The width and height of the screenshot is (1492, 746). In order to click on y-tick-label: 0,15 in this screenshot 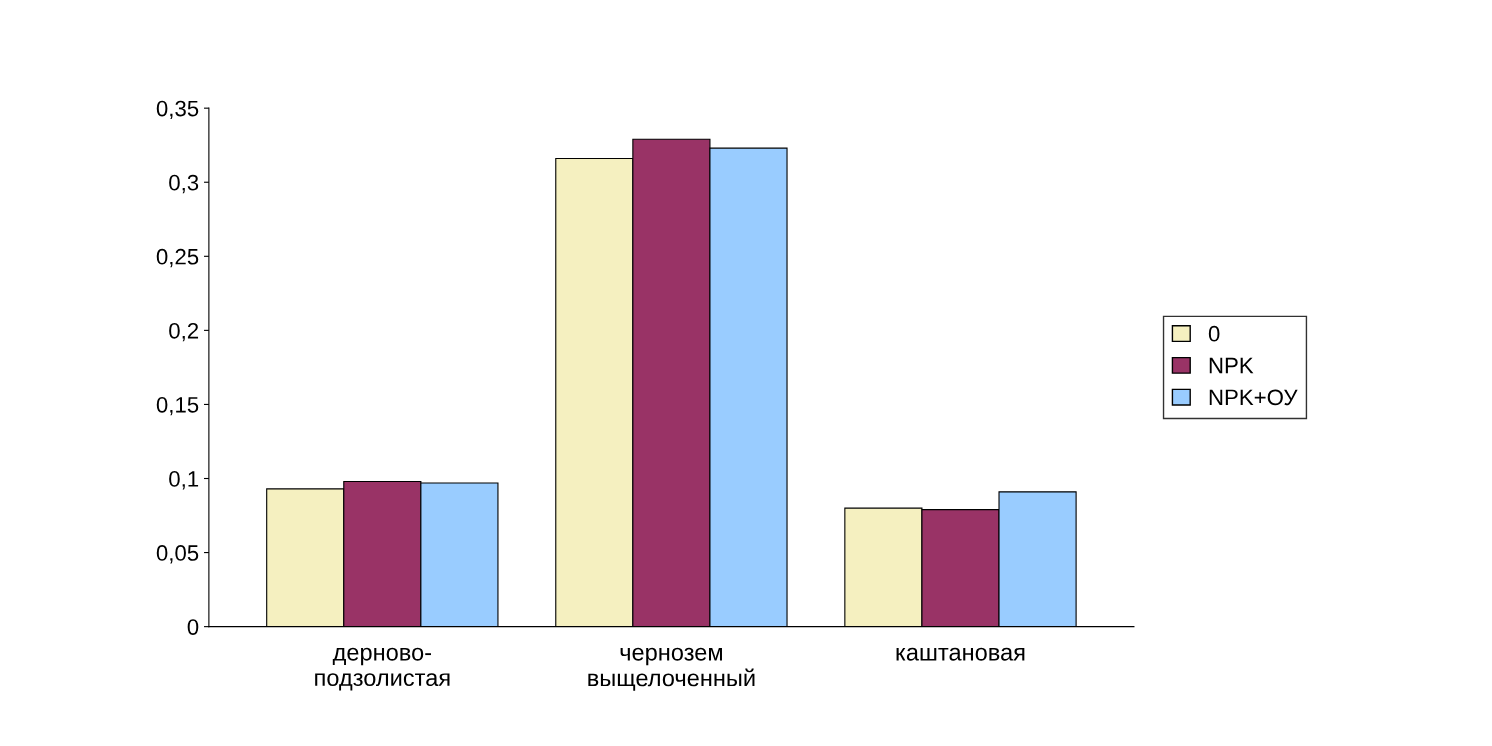, I will do `click(177, 406)`.